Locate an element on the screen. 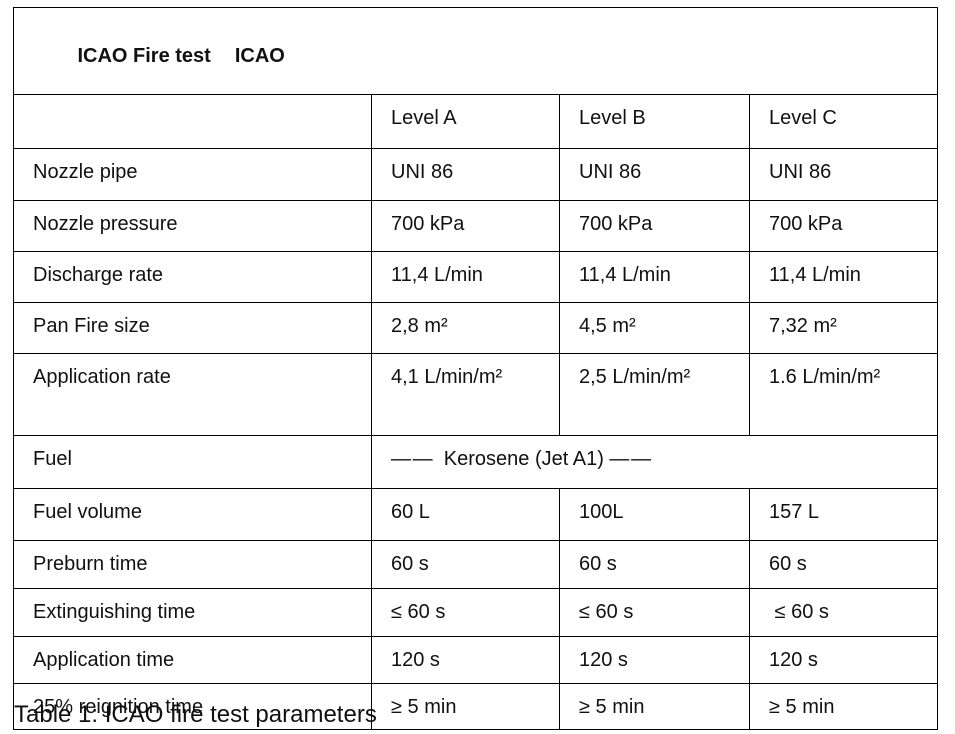 Image resolution: width=955 pixels, height=734 pixels. table-row: Nozzle pressure 700 kPa 700 kPa 700 kPa is located at coordinates (475, 226).